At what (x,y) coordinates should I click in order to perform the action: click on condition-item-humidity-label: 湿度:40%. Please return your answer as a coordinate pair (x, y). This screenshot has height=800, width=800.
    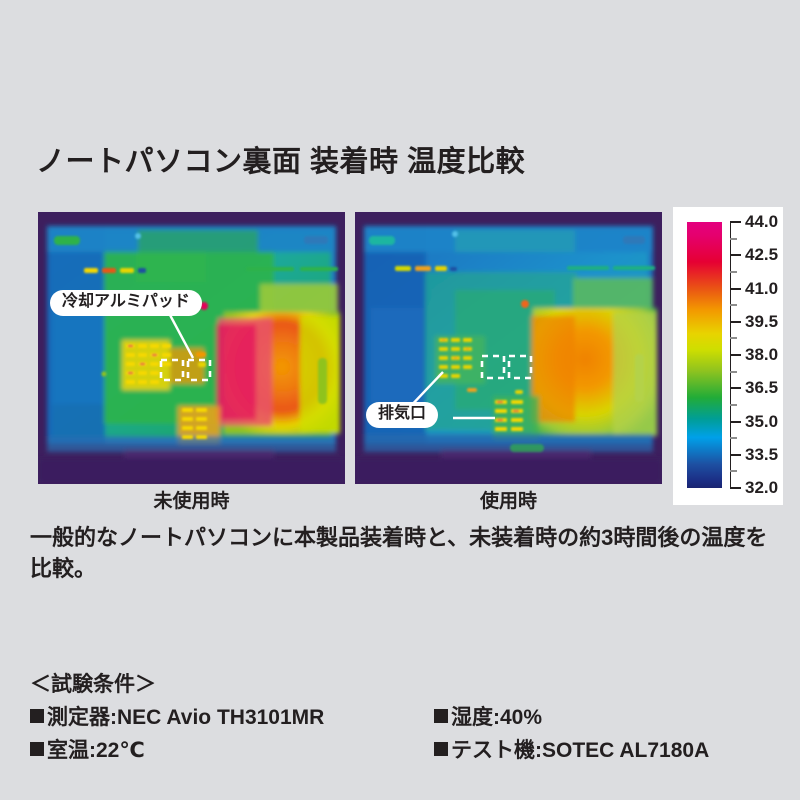
    Looking at the image, I should click on (497, 717).